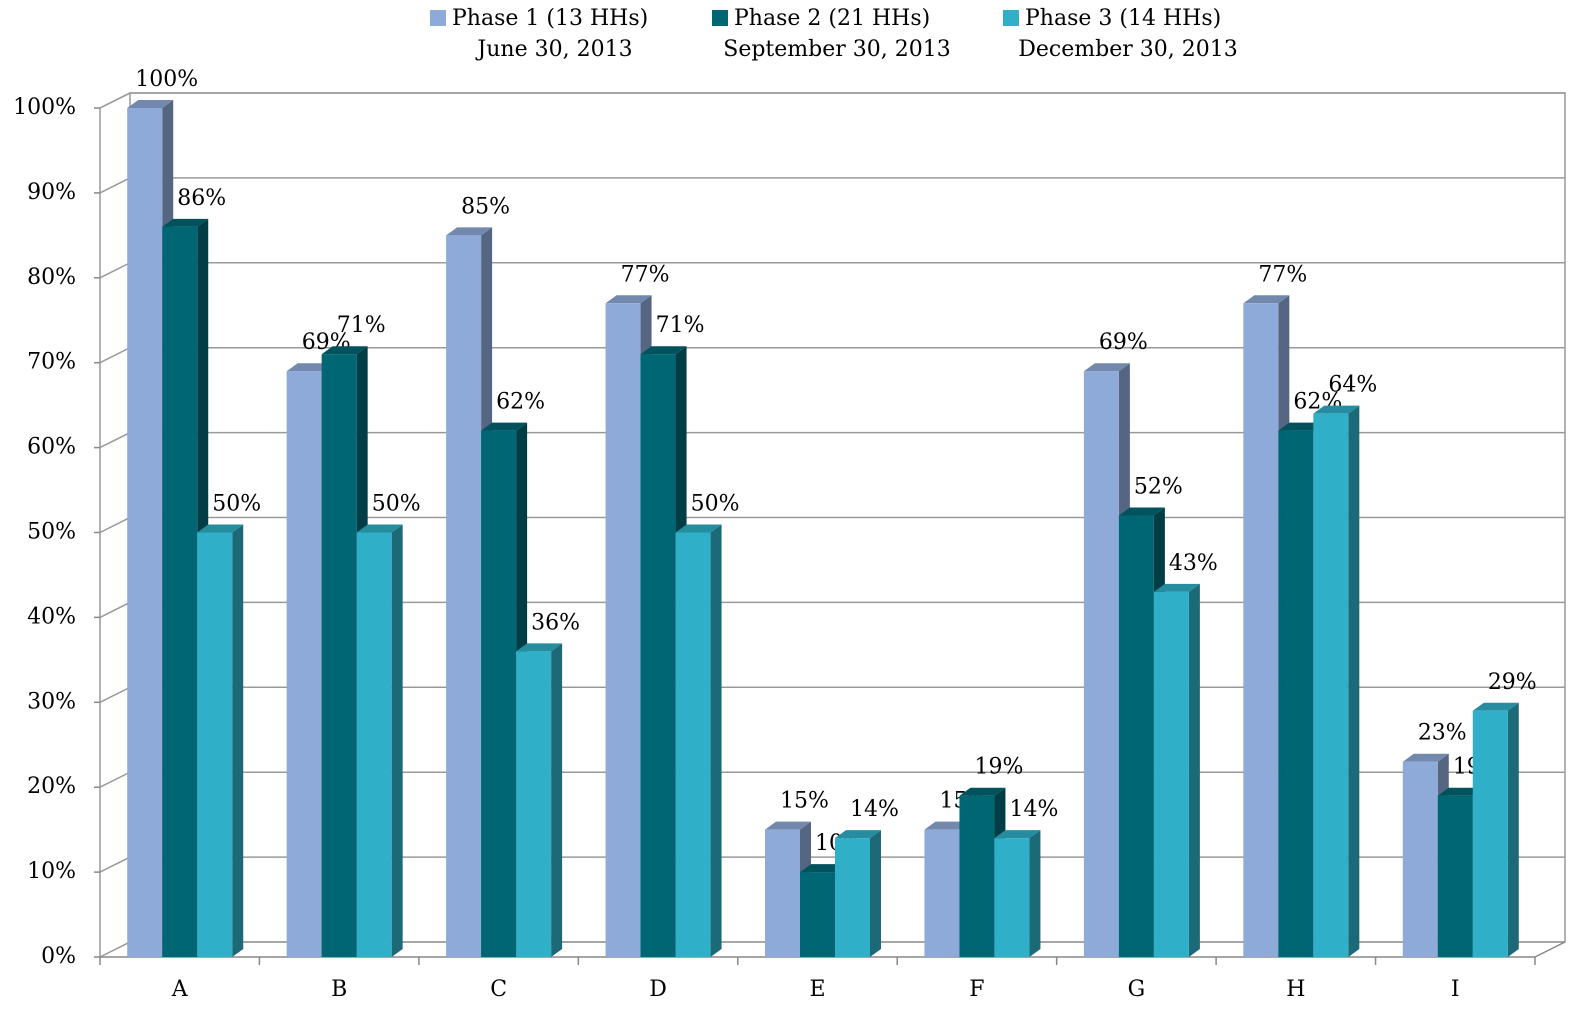  Describe the element at coordinates (1193, 563) in the screenshot. I see `value-label: 43%` at that location.